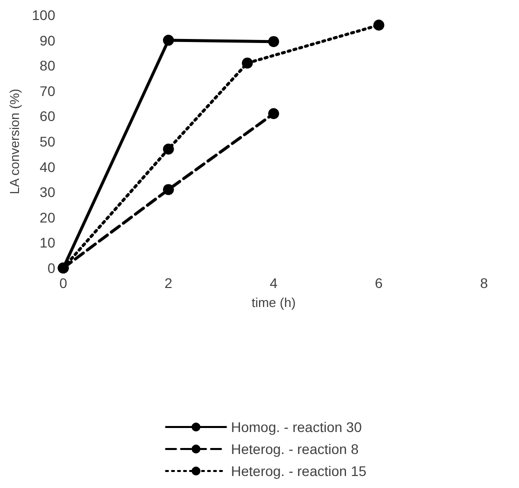 This screenshot has width=519, height=488. I want to click on x-tick-label: 0, so click(63, 283).